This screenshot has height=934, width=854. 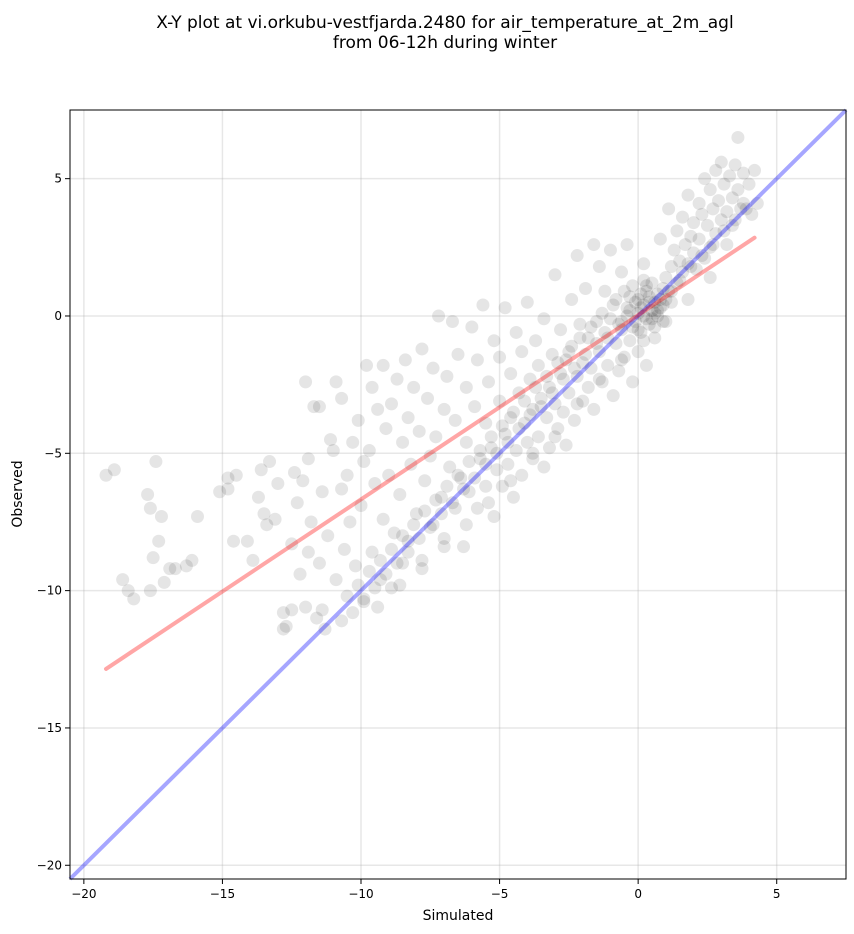 What do you see at coordinates (49, 591) in the screenshot?
I see `y-tick-label: −10` at bounding box center [49, 591].